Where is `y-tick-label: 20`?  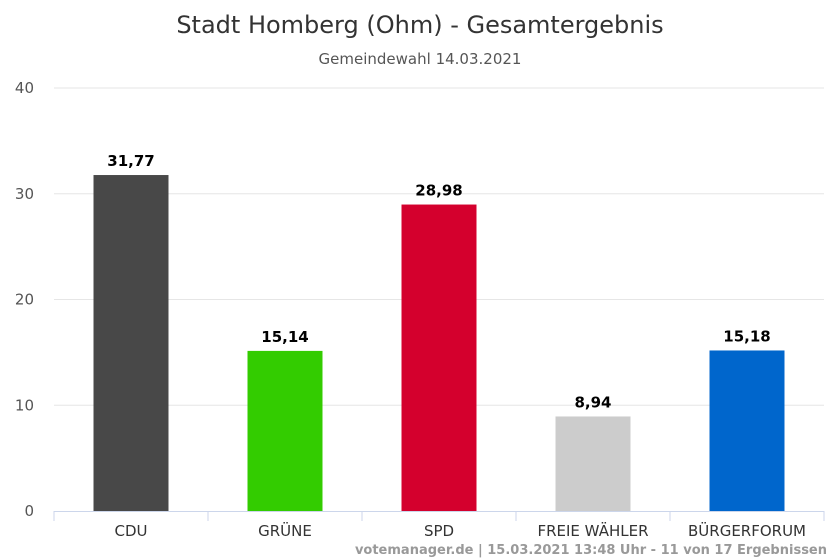
y-tick-label: 20 is located at coordinates (24, 300).